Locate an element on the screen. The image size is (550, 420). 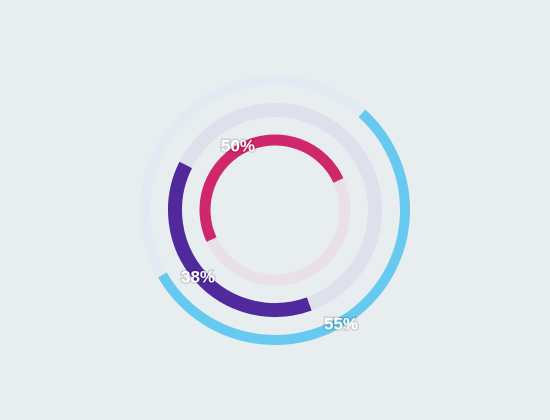
value-label: 50% is located at coordinates (238, 145).